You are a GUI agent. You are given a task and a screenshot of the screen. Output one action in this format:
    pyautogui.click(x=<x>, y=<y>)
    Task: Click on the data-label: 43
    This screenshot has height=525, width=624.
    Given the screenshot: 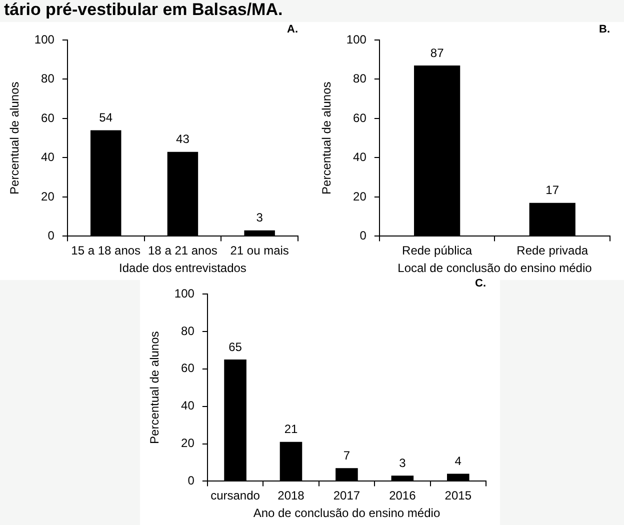 What is the action you would take?
    pyautogui.click(x=183, y=139)
    